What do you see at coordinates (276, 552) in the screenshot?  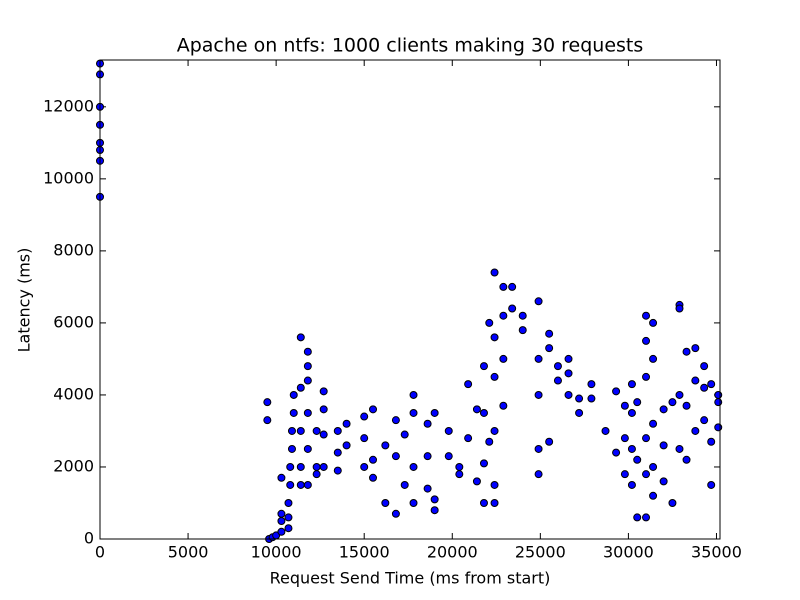 I see `x-tick-label: 10000` at bounding box center [276, 552].